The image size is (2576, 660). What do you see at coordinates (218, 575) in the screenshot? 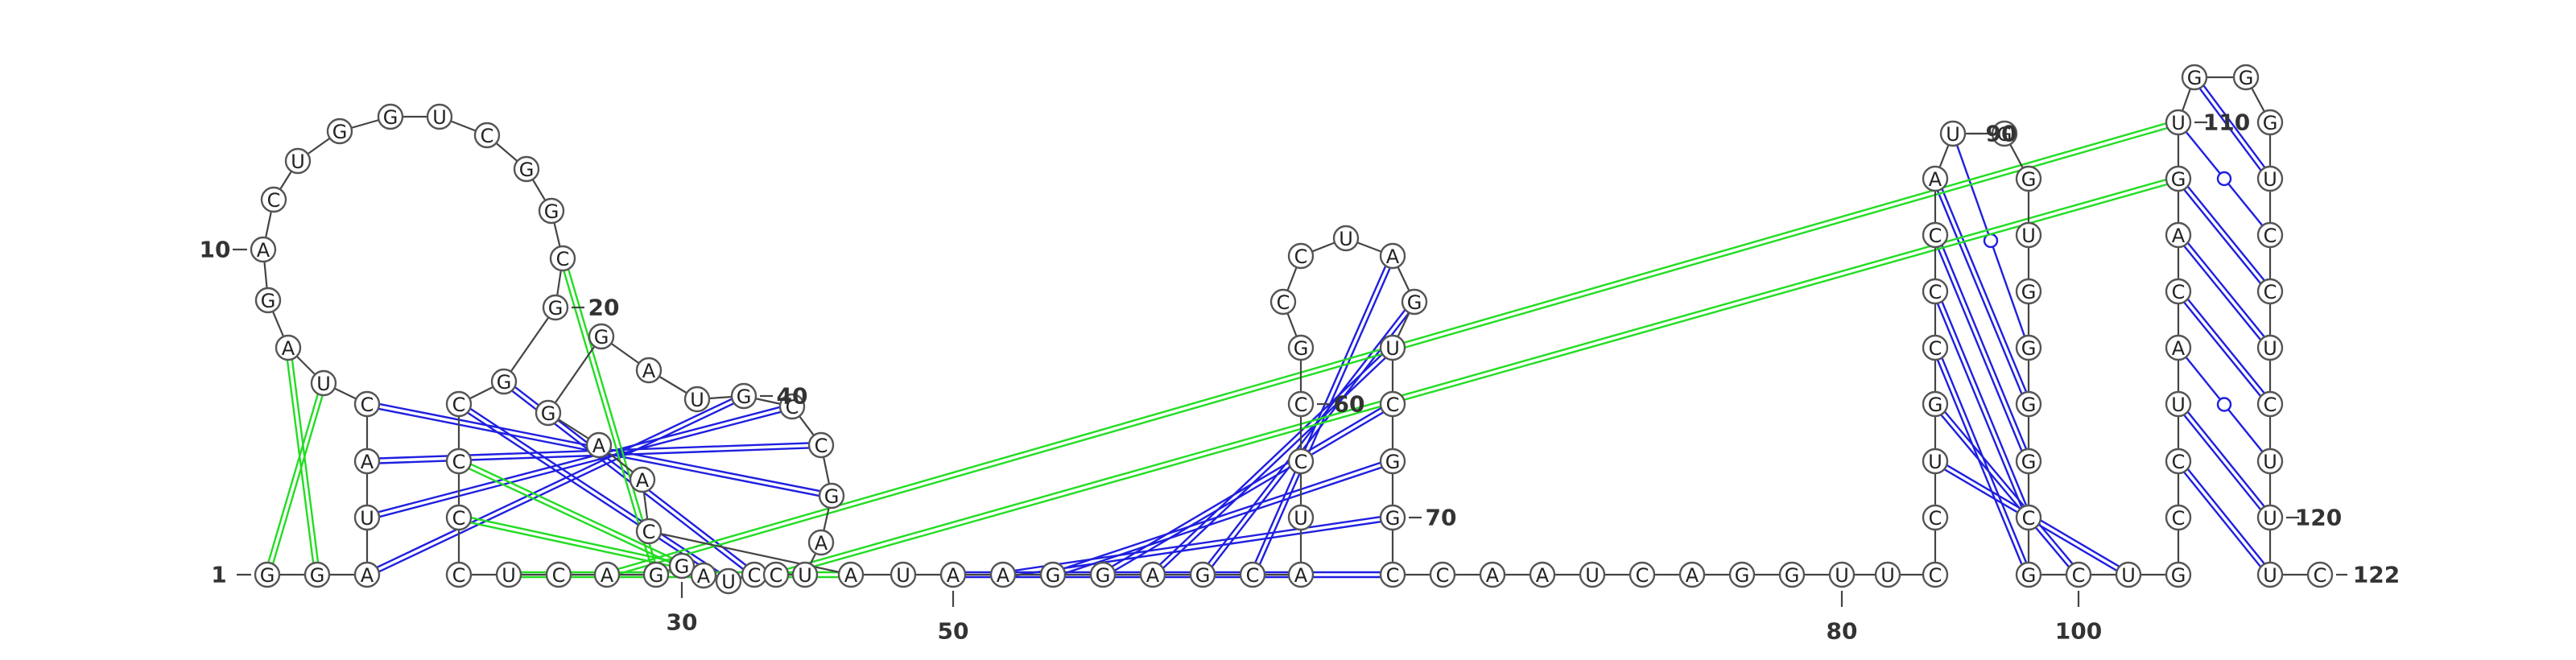
I see `numbering-label: 1` at bounding box center [218, 575].